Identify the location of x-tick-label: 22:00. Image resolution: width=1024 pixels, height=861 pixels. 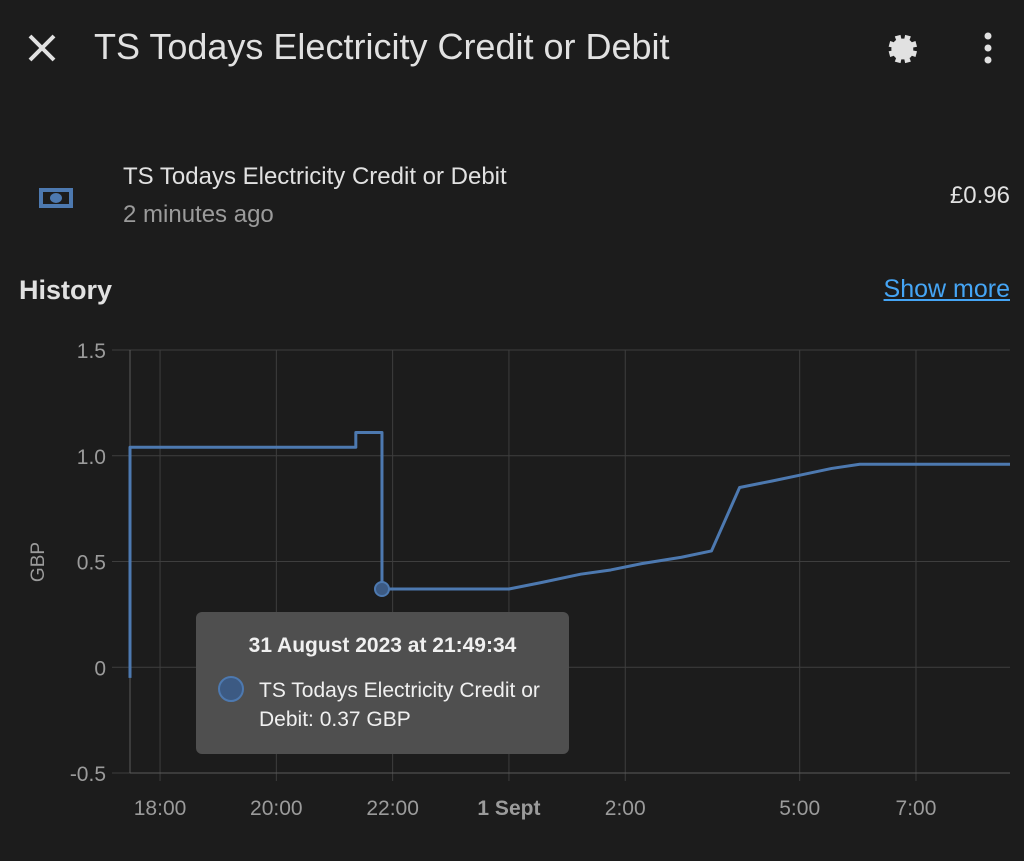
(392, 808).